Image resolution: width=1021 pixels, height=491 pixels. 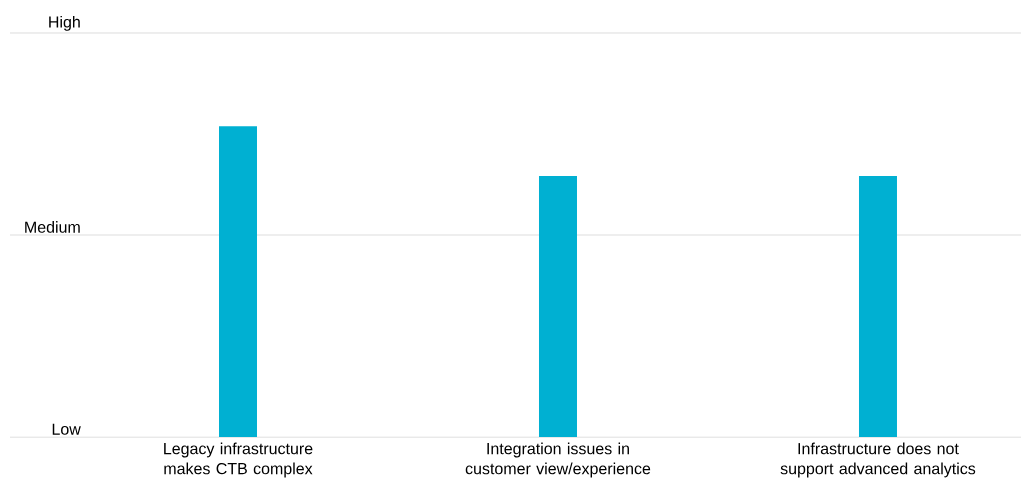 I want to click on ref-line-label: Low, so click(x=66, y=429).